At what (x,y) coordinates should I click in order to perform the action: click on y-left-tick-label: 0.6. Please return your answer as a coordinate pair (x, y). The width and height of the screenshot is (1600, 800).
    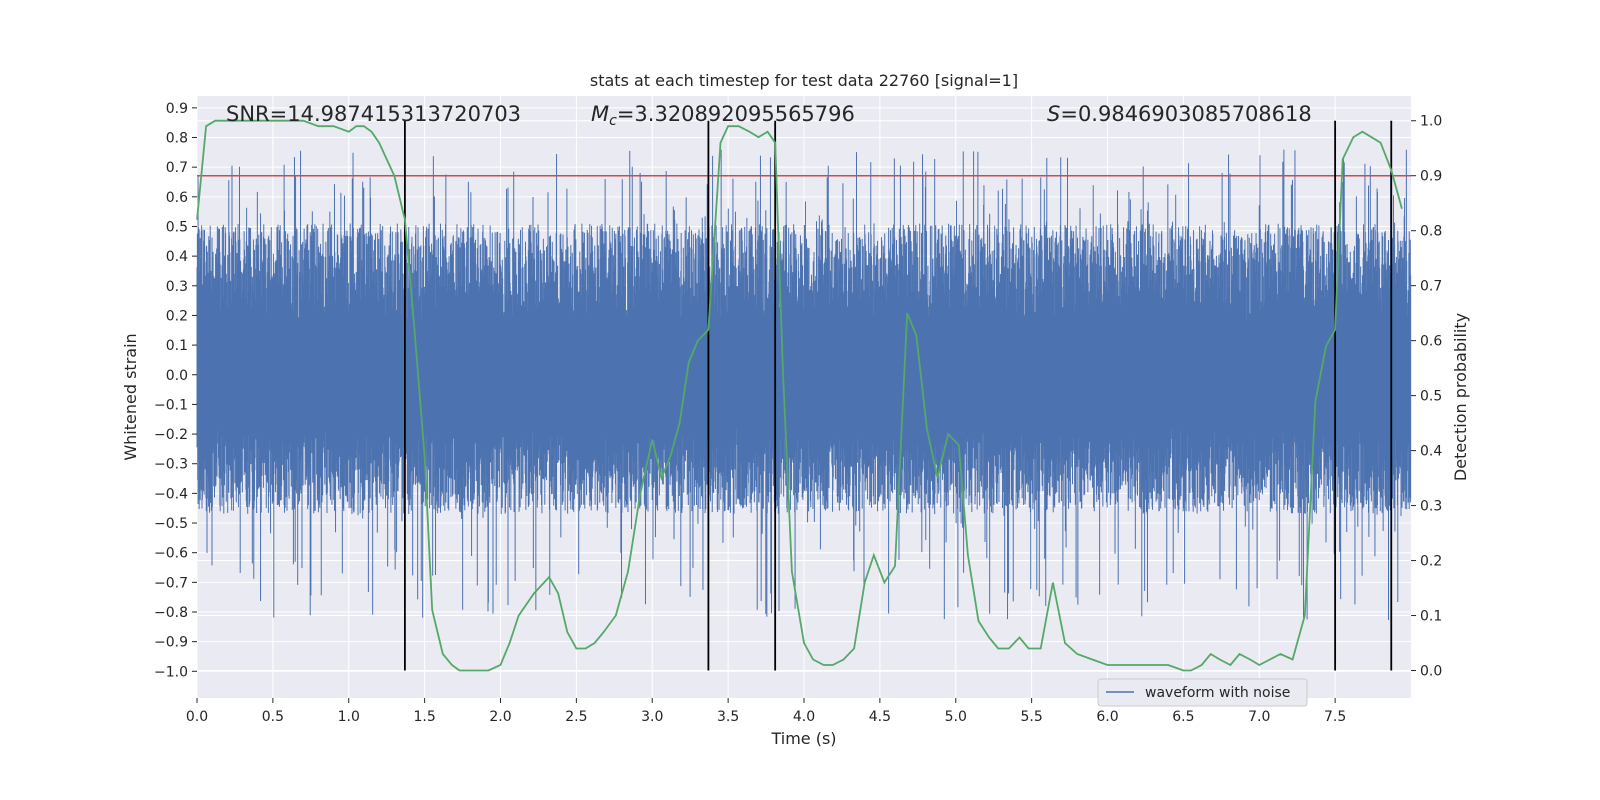
    Looking at the image, I should click on (177, 198).